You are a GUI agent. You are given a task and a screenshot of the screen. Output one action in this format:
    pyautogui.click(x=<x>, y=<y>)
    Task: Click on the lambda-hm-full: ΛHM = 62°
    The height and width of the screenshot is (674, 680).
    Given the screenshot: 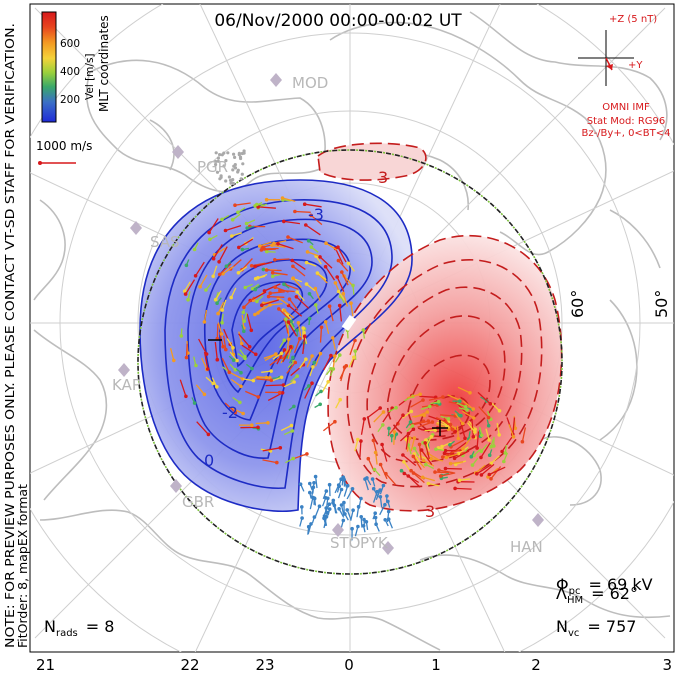 What is the action you would take?
    pyautogui.click(x=597, y=595)
    